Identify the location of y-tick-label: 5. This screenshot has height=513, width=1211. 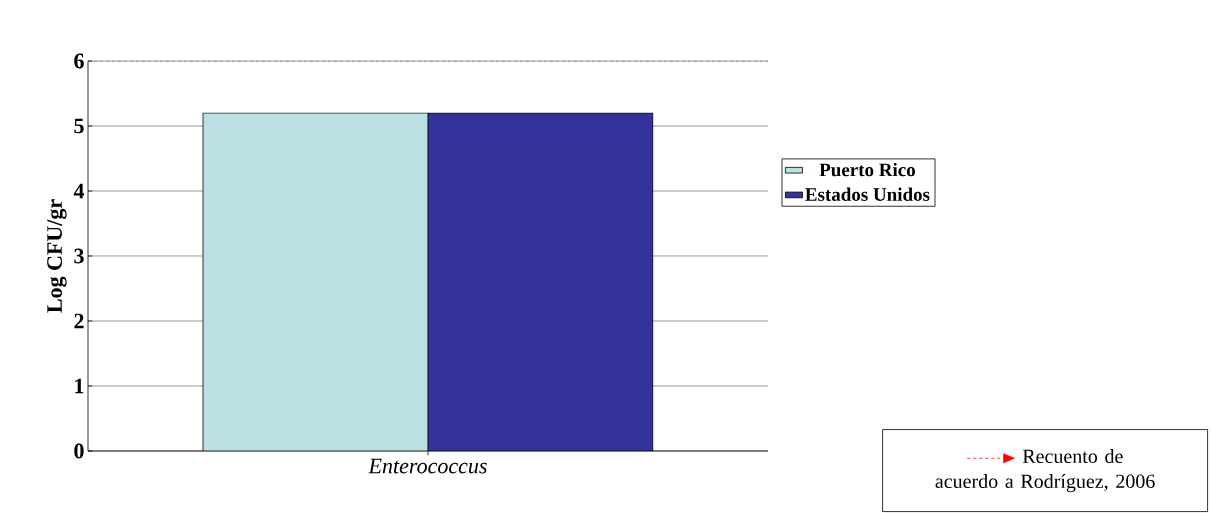
(79, 126).